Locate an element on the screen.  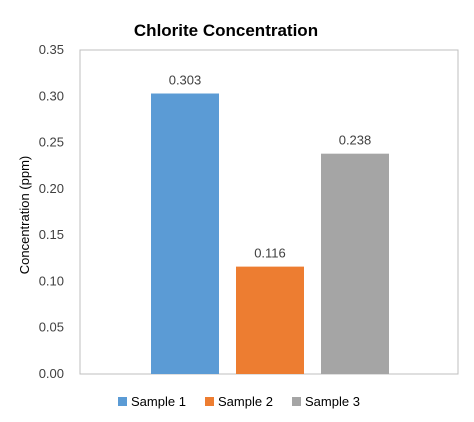
y-tick-label: 0.25 is located at coordinates (51, 142).